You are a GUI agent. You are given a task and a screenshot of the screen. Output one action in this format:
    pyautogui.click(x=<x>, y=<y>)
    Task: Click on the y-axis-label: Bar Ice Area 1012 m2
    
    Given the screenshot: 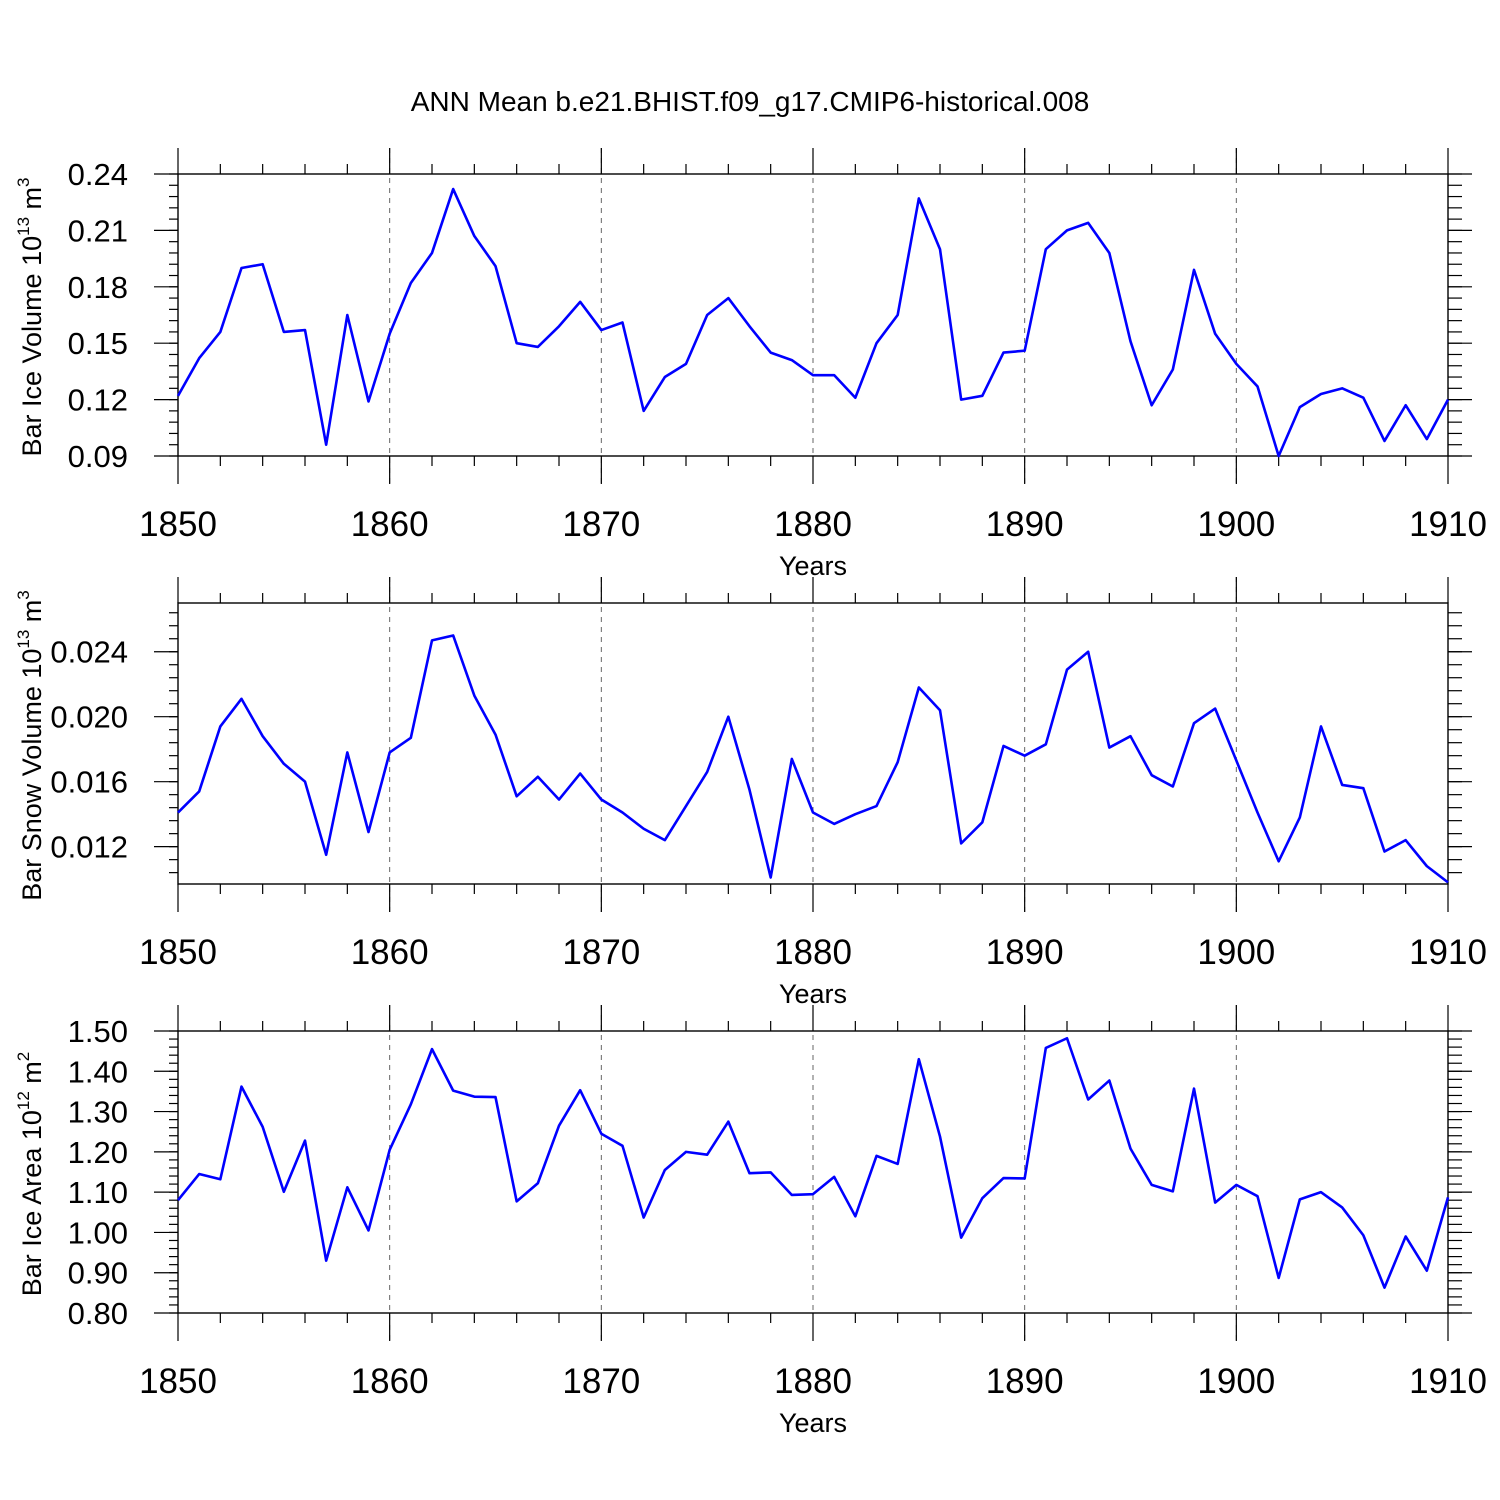 What is the action you would take?
    pyautogui.click(x=30, y=1174)
    